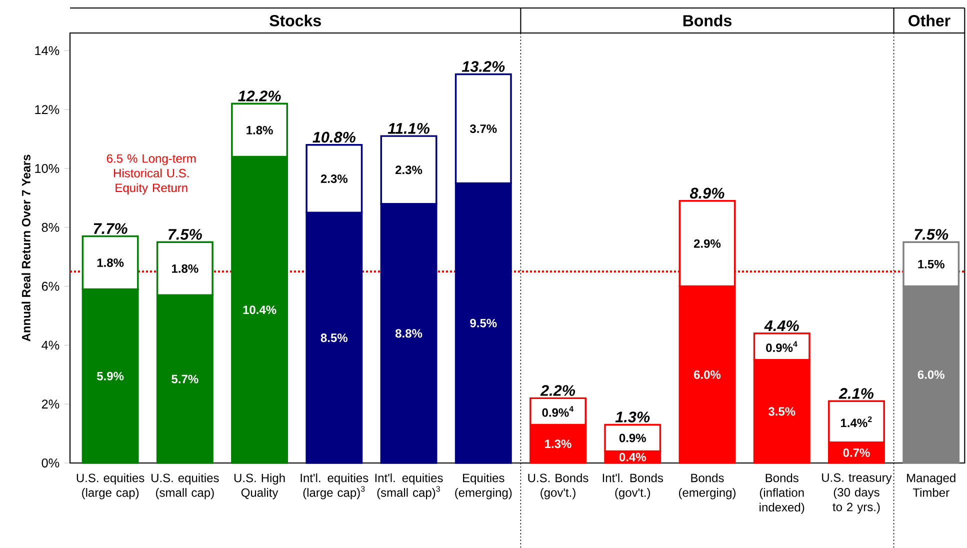  What do you see at coordinates (707, 243) in the screenshot?
I see `data-label: 2.9%` at bounding box center [707, 243].